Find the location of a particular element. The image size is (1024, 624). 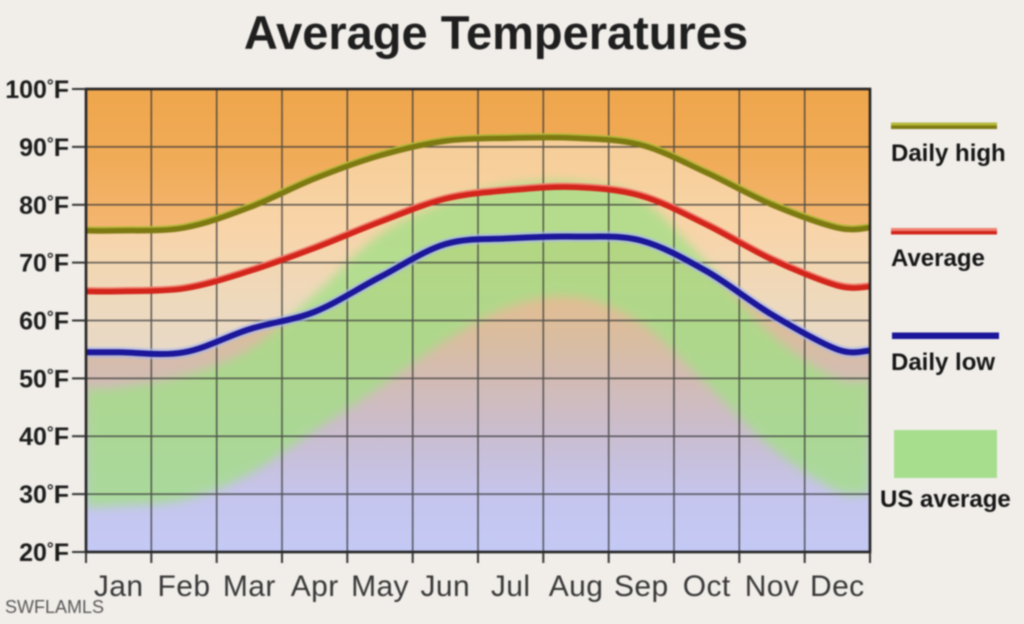

svg-text: 60°F is located at coordinates (44, 322).